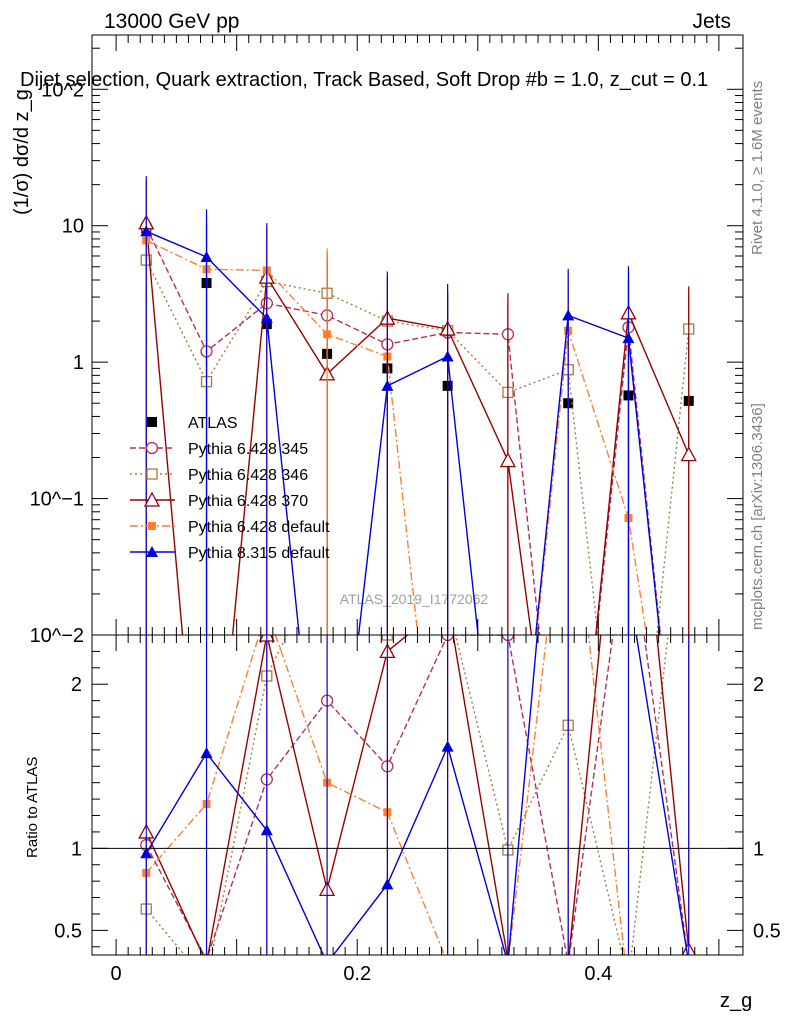  What do you see at coordinates (248, 501) in the screenshot?
I see `legend-label-p370: Pythia 6.428 370` at bounding box center [248, 501].